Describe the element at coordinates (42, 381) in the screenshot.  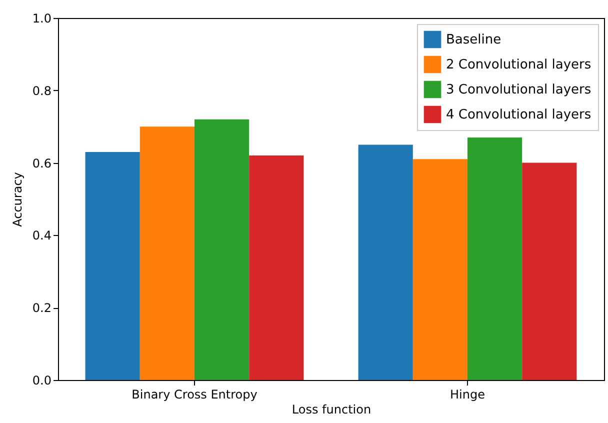
I see `y-tick-label: 0.0` at that location.